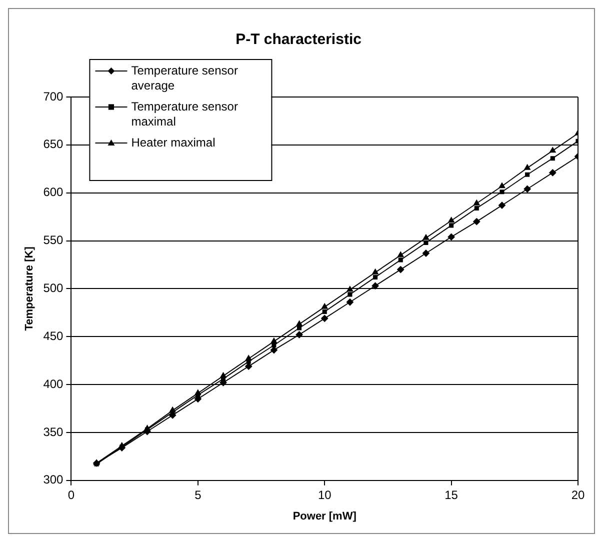 This screenshot has height=542, width=603. I want to click on x-axis-title: Power [mW], so click(324, 516).